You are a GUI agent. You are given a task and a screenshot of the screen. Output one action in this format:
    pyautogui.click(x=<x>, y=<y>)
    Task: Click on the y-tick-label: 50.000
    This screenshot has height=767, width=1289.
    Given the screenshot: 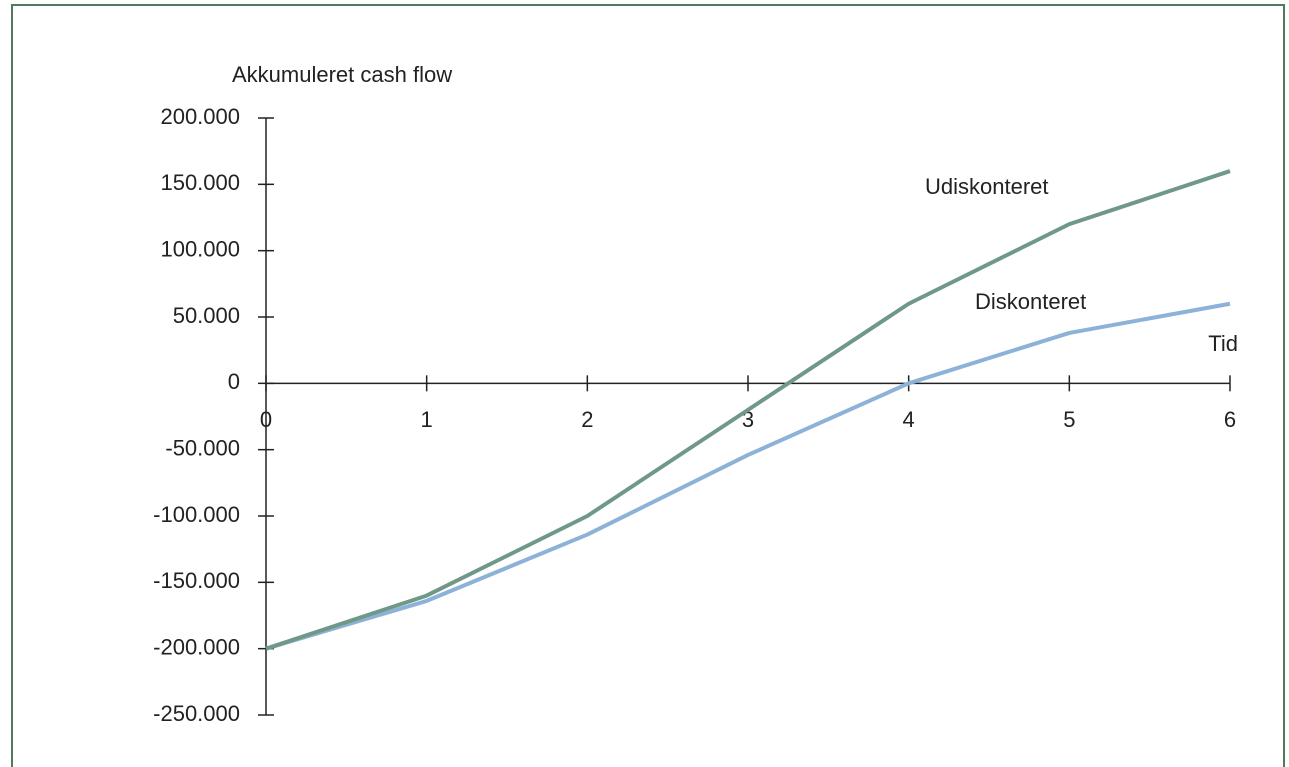 What is the action you would take?
    pyautogui.click(x=206, y=315)
    